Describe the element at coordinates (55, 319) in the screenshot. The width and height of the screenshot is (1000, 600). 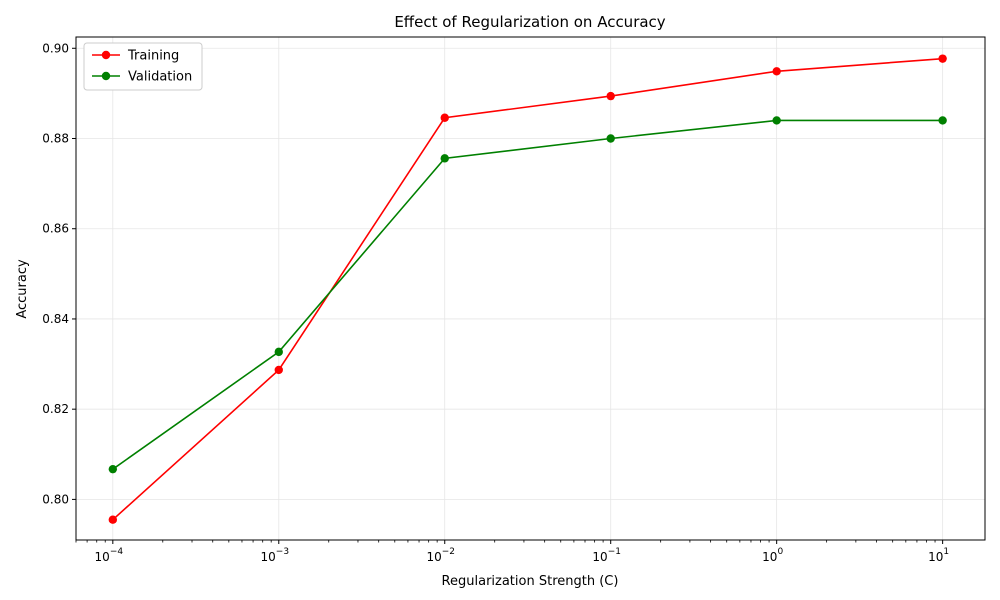
I see `y-tick-label: 0.84` at that location.